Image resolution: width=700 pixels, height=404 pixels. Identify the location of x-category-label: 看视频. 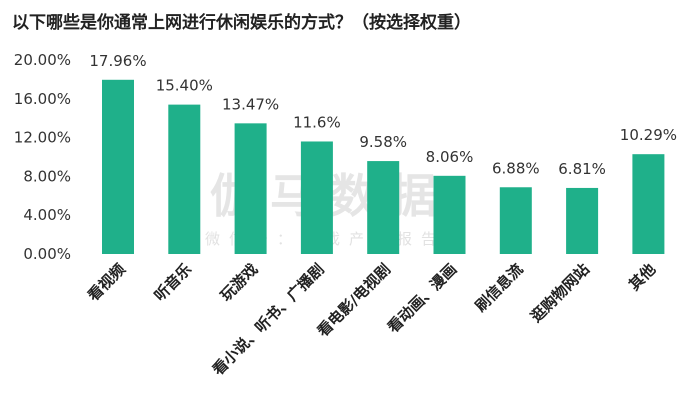
(106, 282).